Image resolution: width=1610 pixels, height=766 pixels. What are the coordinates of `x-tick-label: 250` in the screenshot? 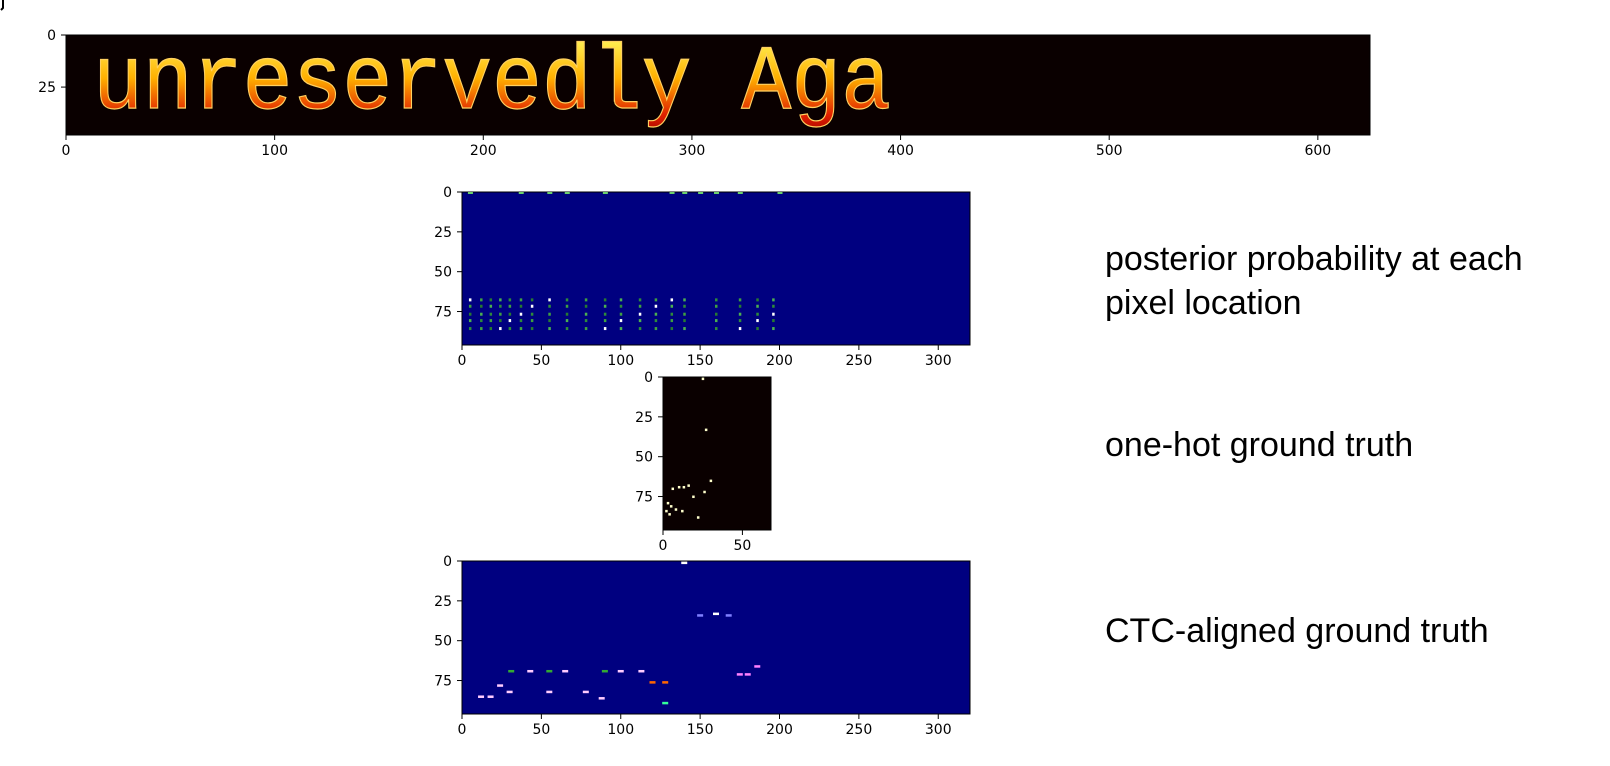 It's located at (859, 361).